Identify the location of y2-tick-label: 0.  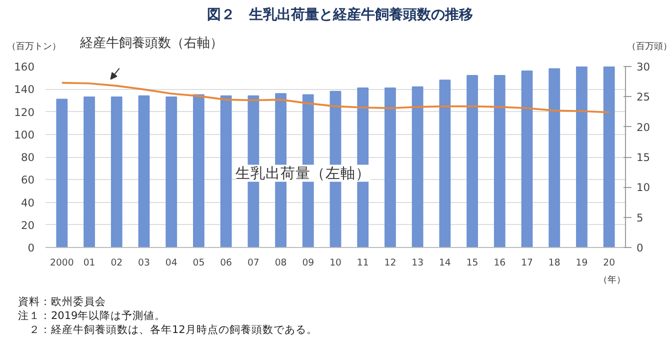
(640, 248).